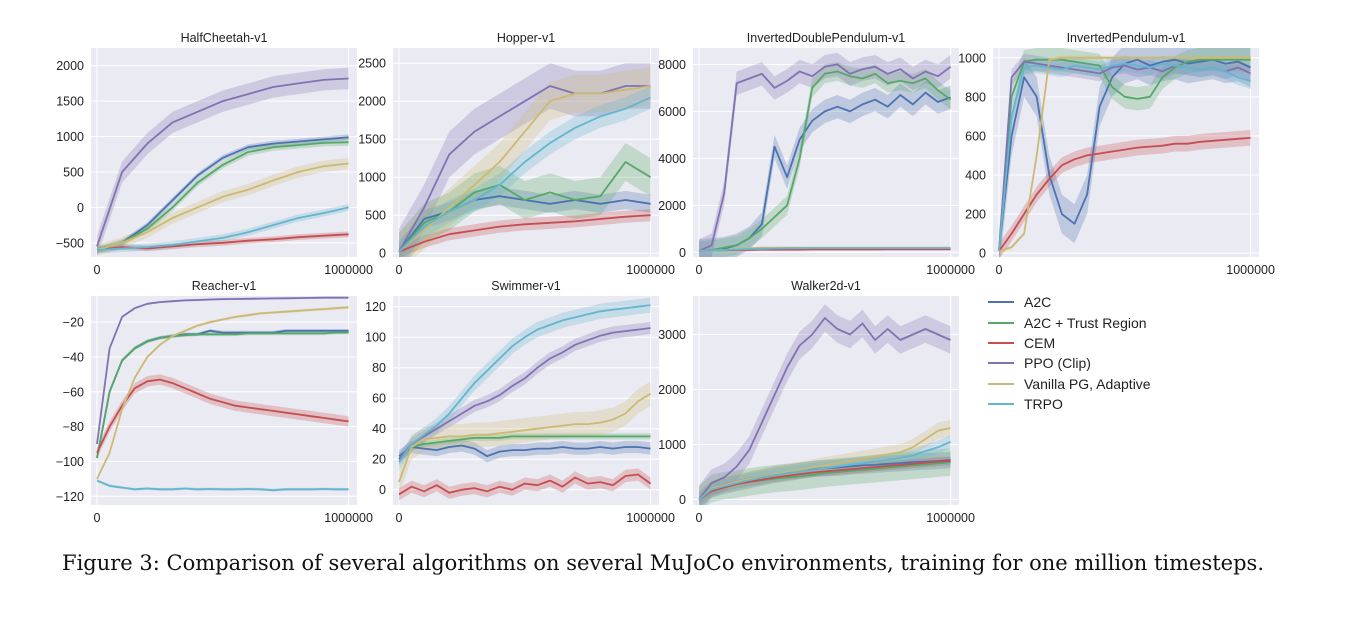  I want to click on y-tick-label: 400, so click(975, 175).